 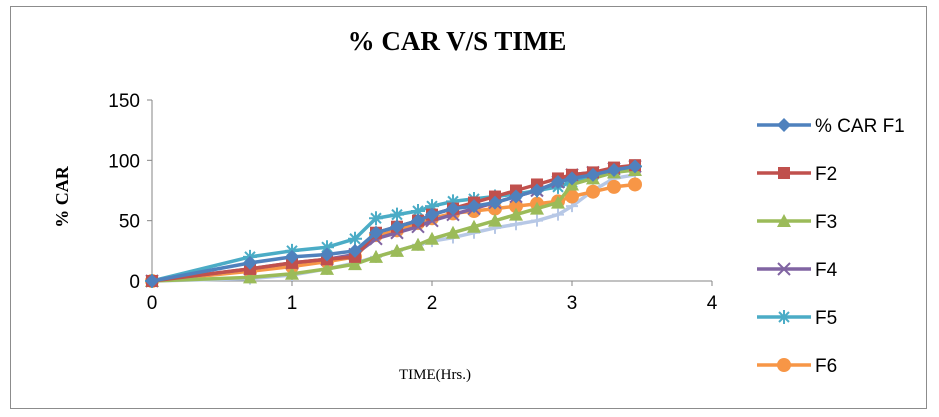 What do you see at coordinates (457, 41) in the screenshot?
I see `chart-title: % CAR V/S TIME` at bounding box center [457, 41].